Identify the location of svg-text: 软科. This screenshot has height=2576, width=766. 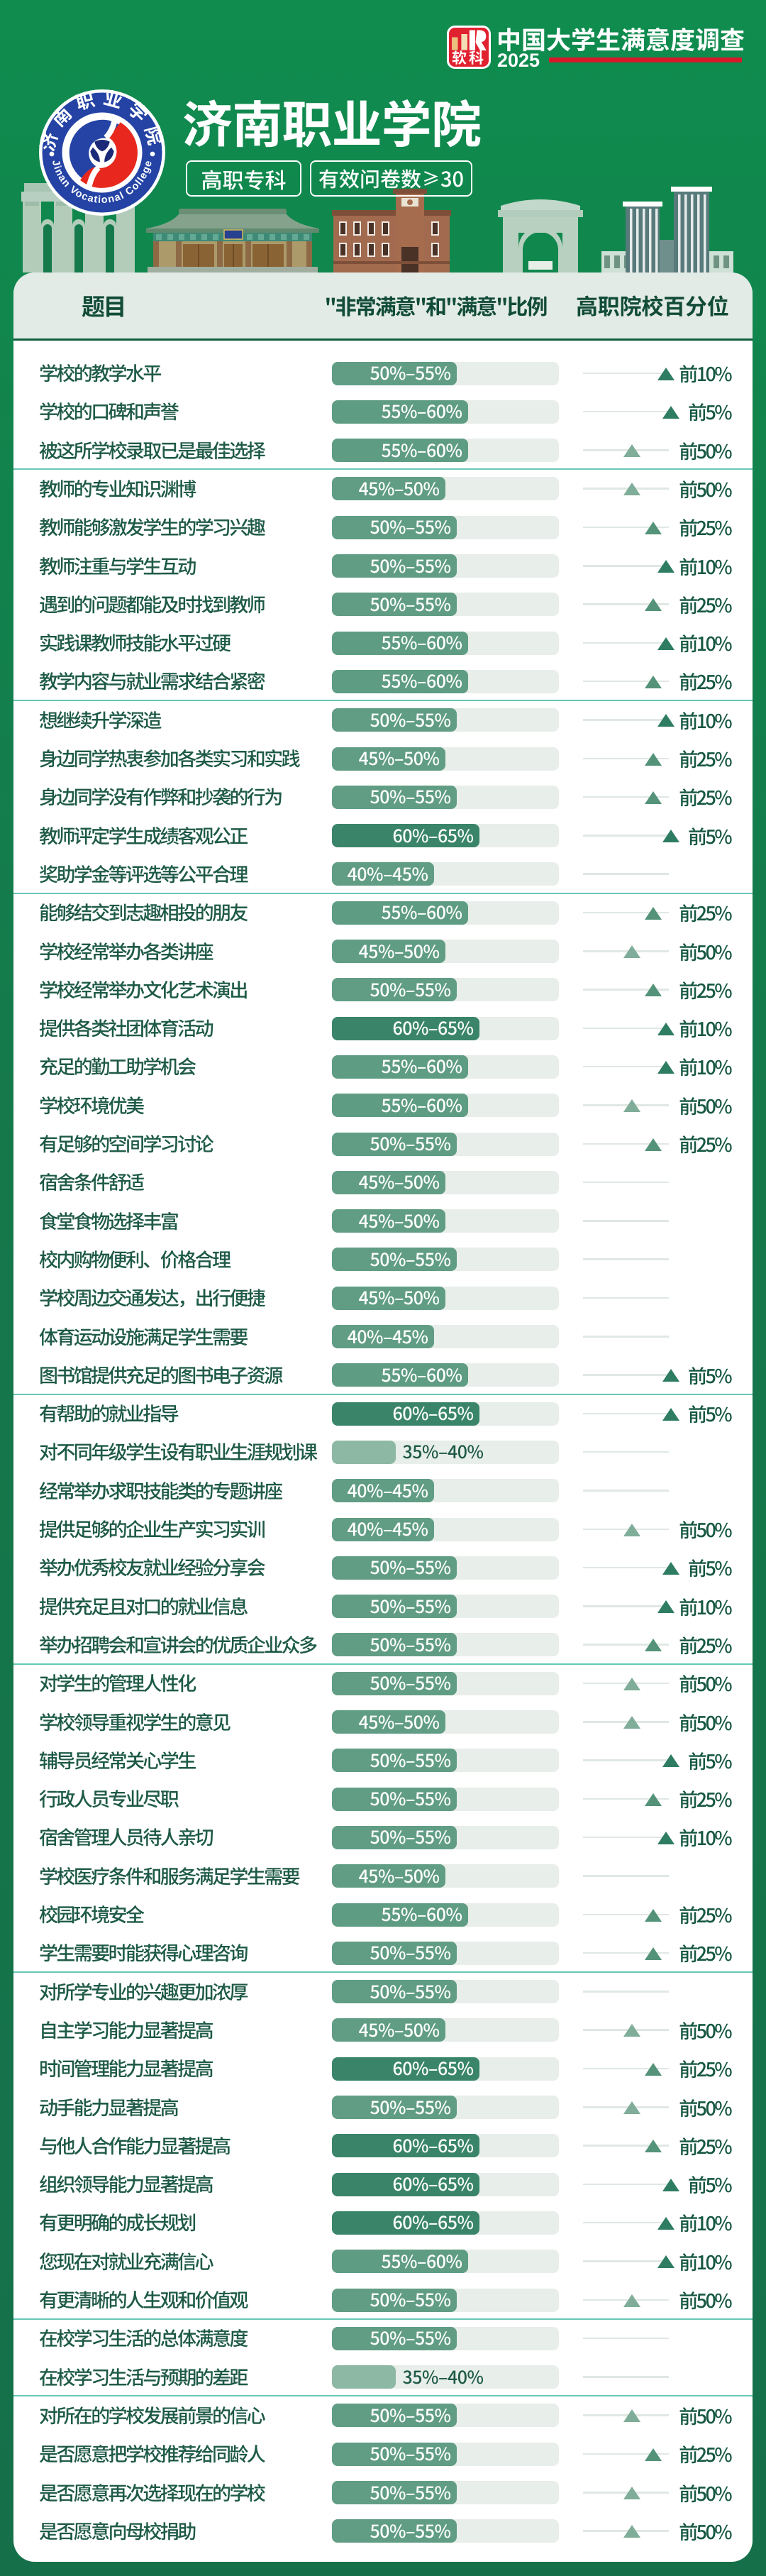
(469, 57).